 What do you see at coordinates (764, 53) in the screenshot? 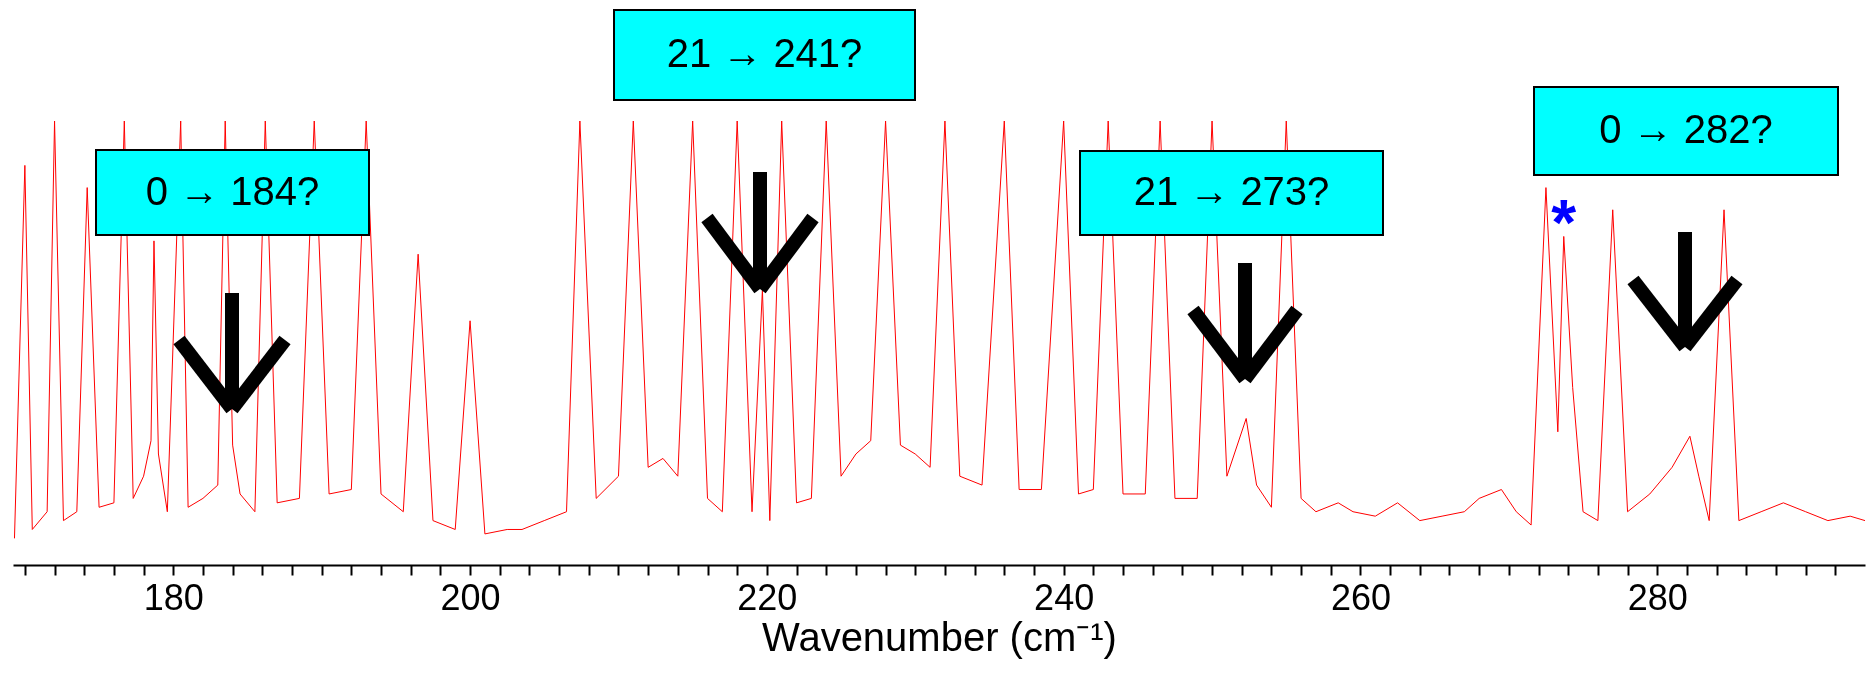
I see `text: 21 → 241?` at bounding box center [764, 53].